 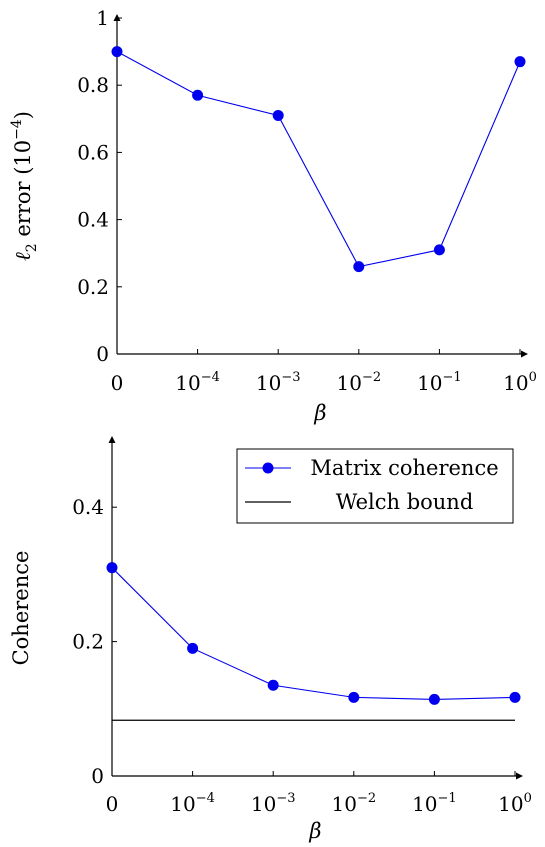 I want to click on y-axis-label: Coherence, so click(x=21, y=608).